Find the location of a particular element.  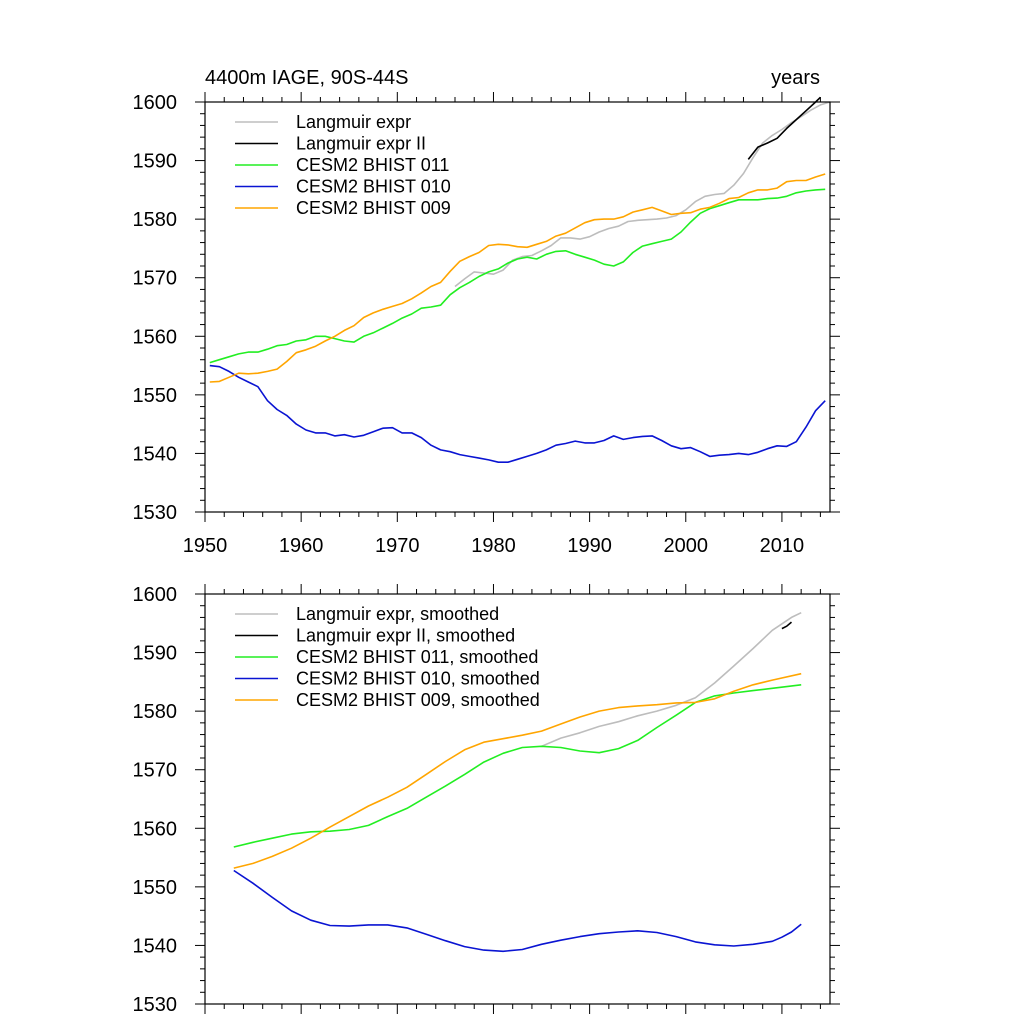

x-tick-label: 2010 is located at coordinates (782, 546).